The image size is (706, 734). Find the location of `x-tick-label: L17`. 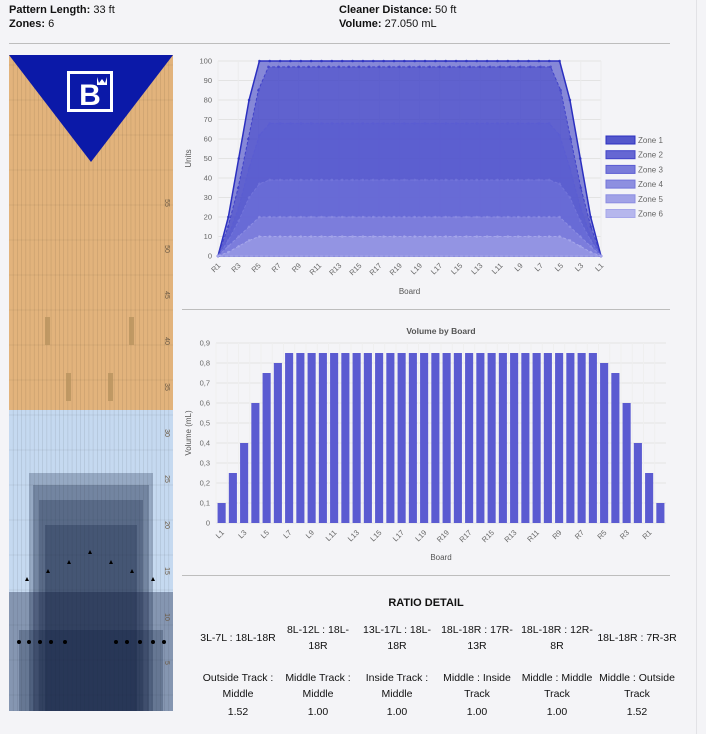

x-tick-label: L17 is located at coordinates (398, 535).